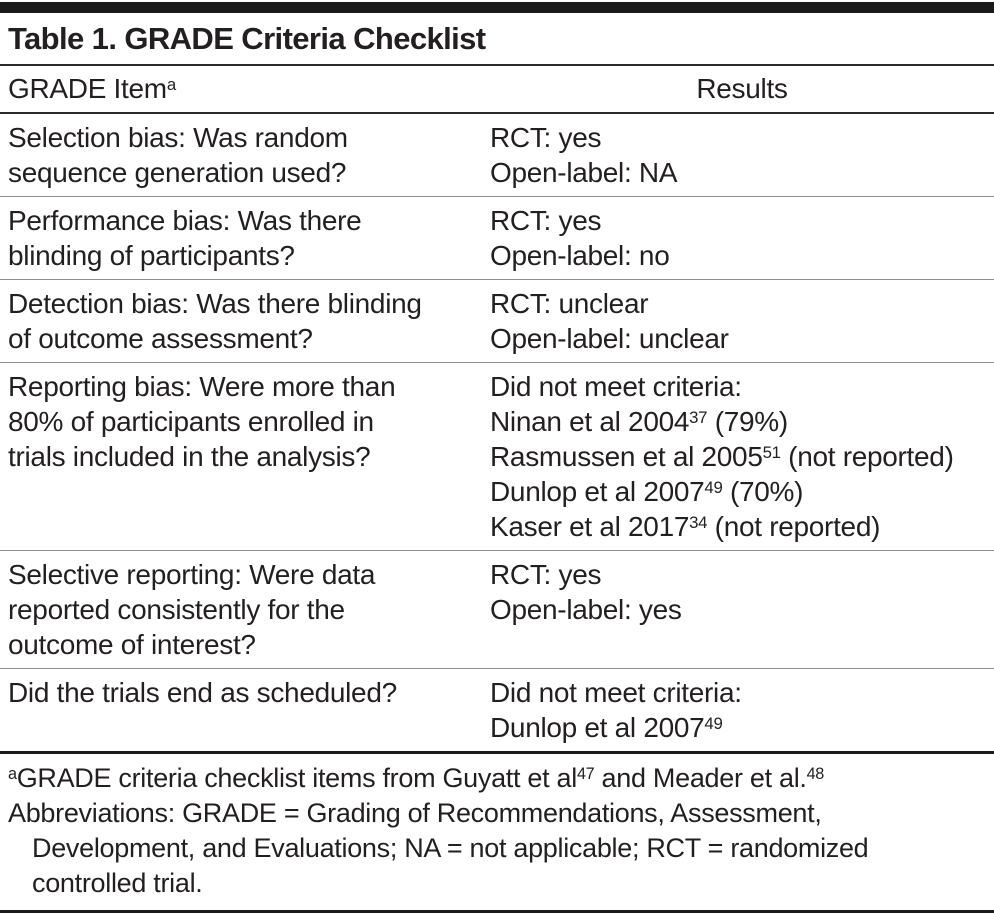  What do you see at coordinates (497, 113) in the screenshot?
I see `header-divider-rule` at bounding box center [497, 113].